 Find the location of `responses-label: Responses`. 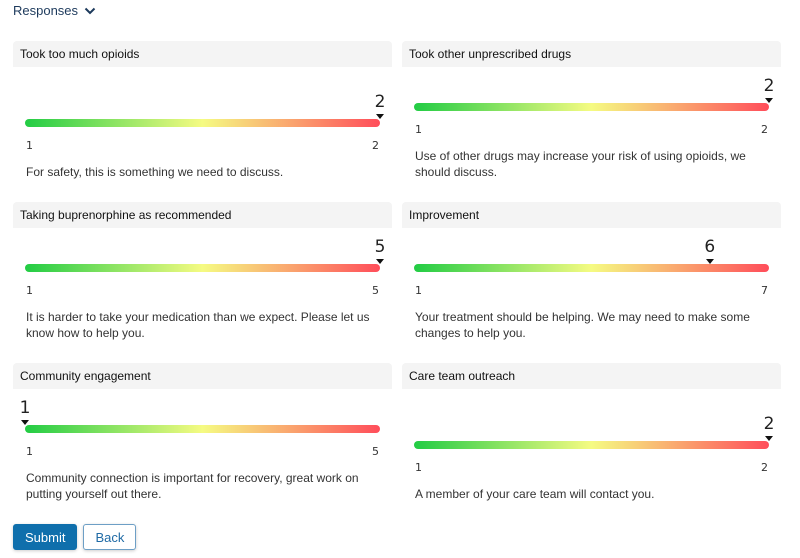

responses-label: Responses is located at coordinates (46, 10).